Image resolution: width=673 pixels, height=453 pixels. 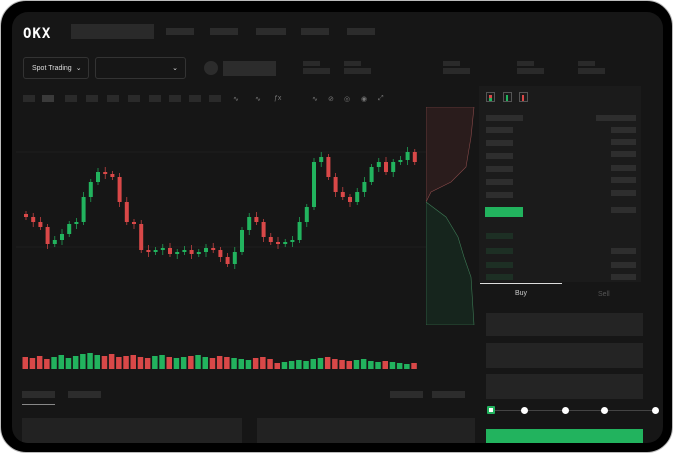 I want to click on trading-mode-dropdown: Spot Trading ⌄, so click(x=56, y=68).